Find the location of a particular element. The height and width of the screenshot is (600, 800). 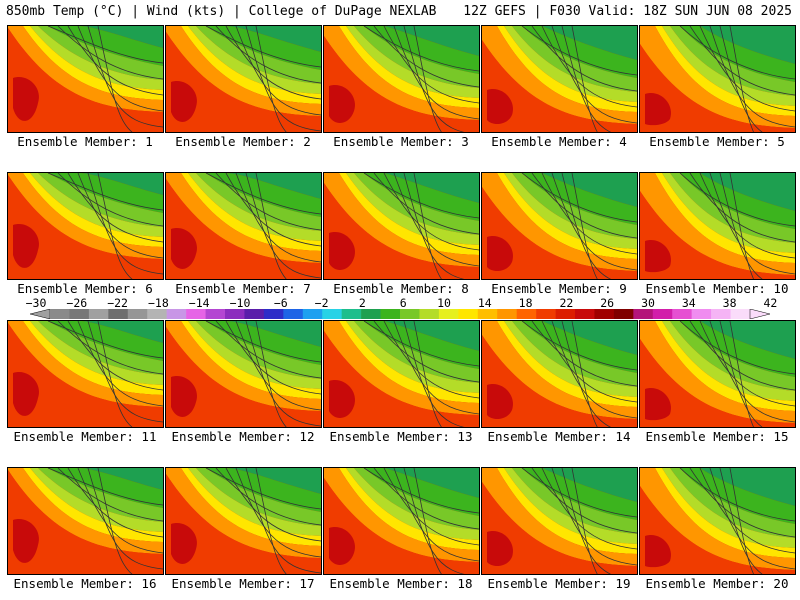

colorbar-tick-label: 42 is located at coordinates (770, 303).